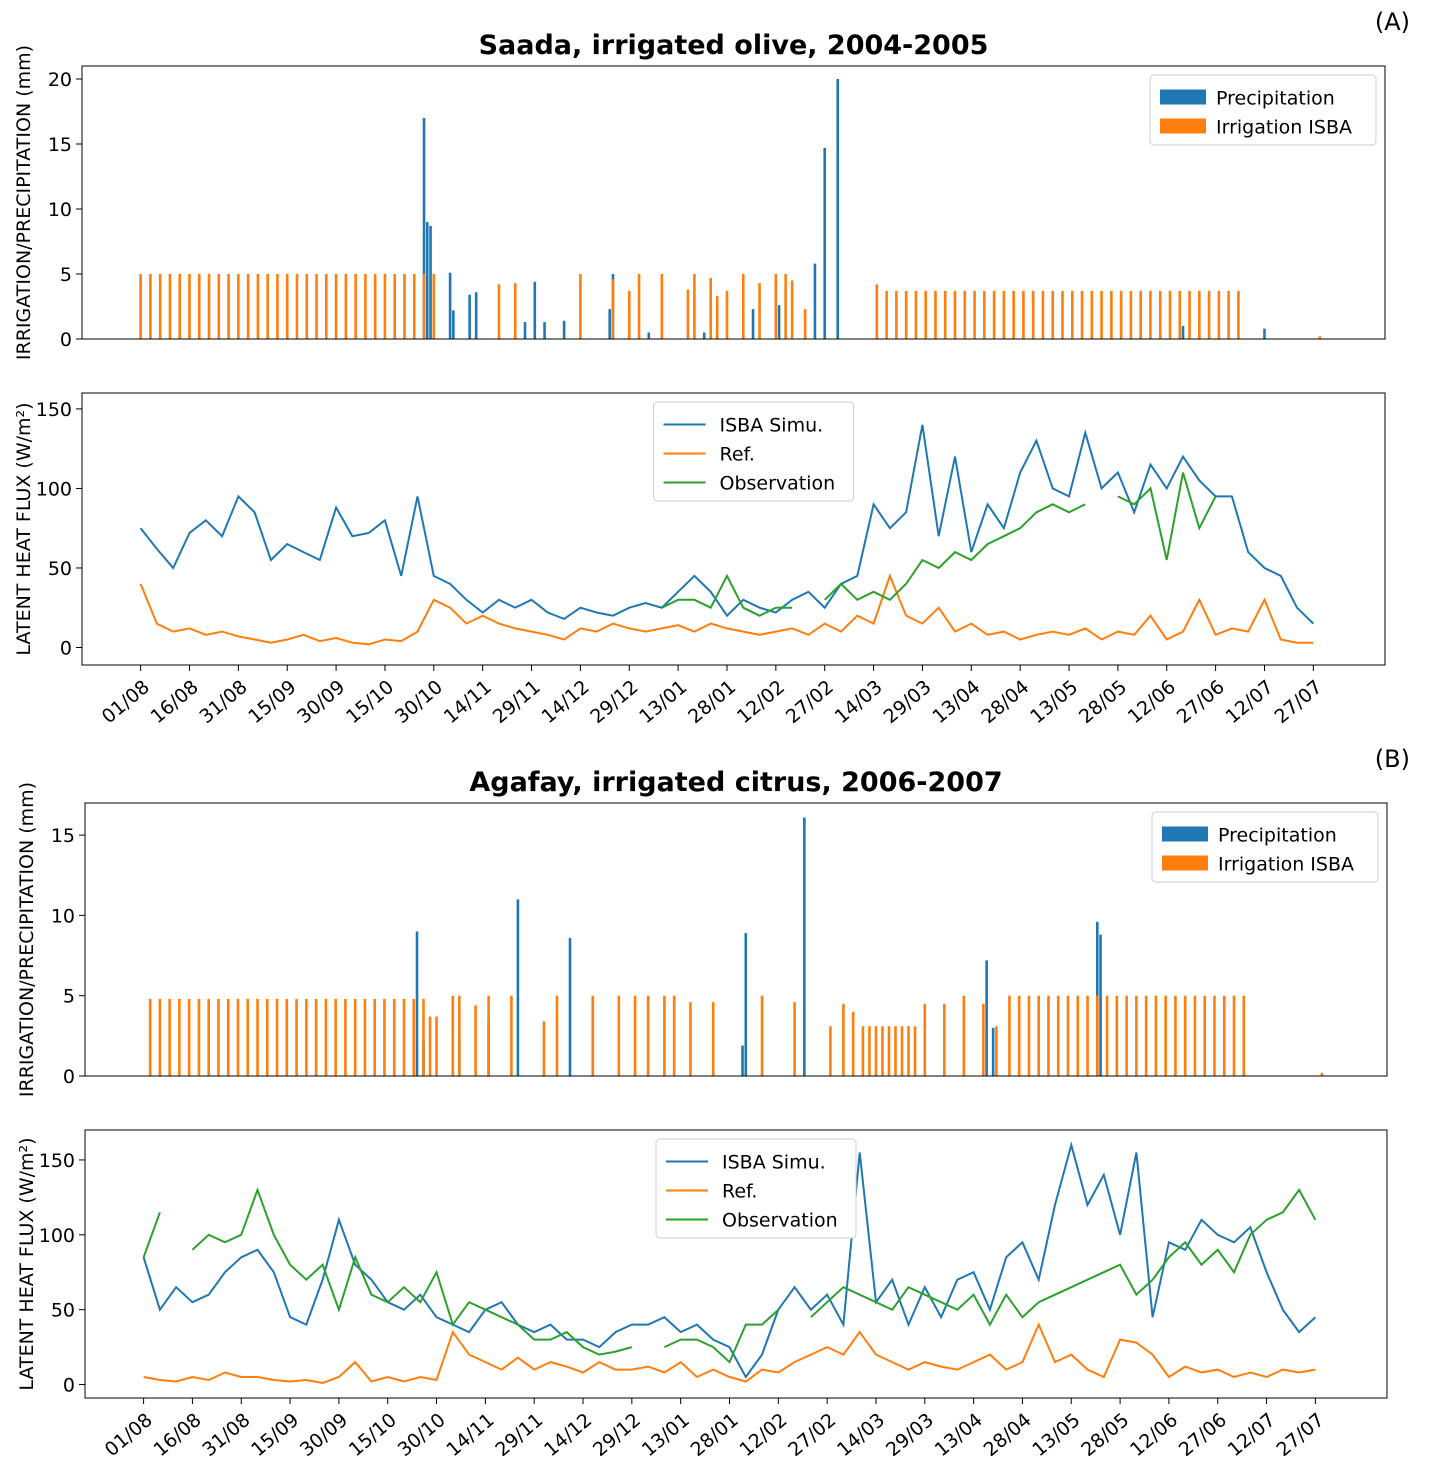  I want to click on x-tick-label: 28/01, so click(712, 702).